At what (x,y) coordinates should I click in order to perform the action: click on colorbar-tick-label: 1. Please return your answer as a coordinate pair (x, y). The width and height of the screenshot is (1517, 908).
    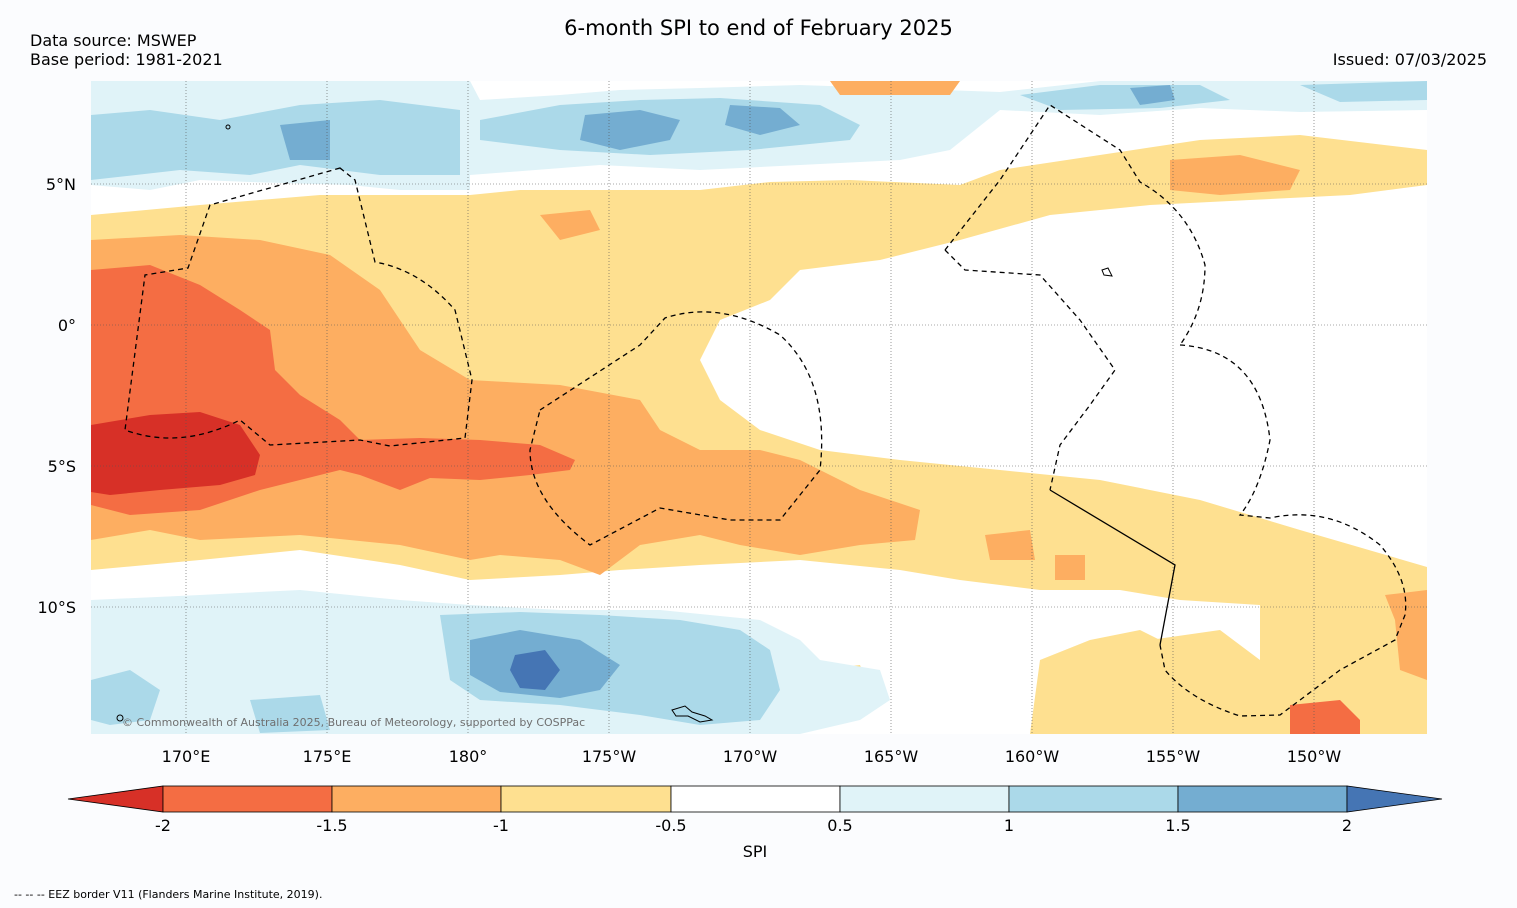
    Looking at the image, I should click on (1009, 825).